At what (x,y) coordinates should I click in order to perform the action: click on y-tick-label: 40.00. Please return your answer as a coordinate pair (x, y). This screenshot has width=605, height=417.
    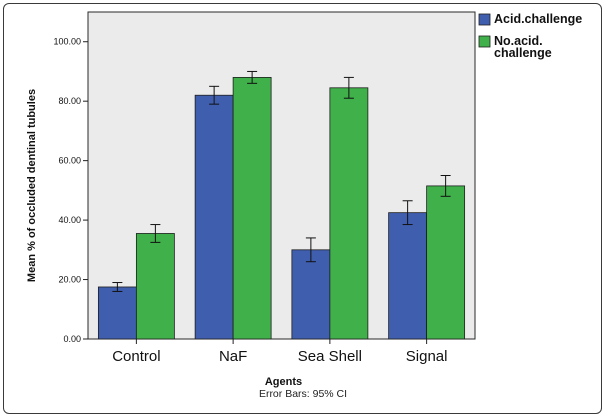
    Looking at the image, I should click on (69, 220).